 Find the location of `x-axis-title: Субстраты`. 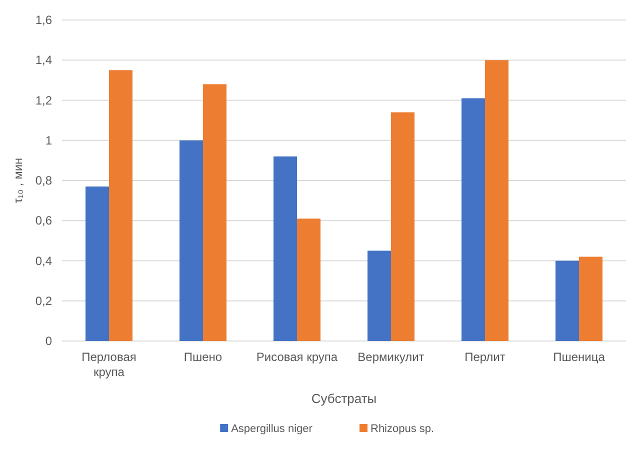

x-axis-title: Субстраты is located at coordinates (344, 398).